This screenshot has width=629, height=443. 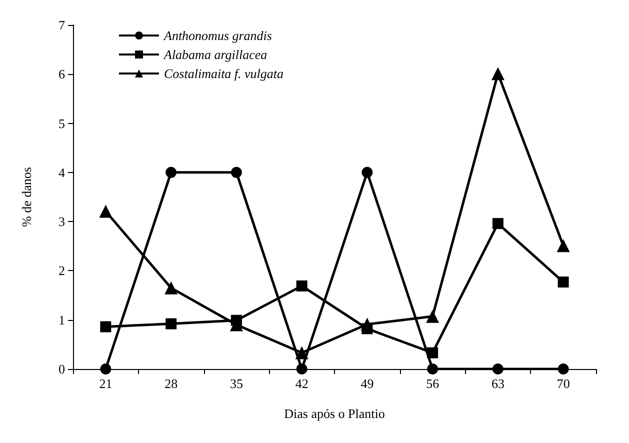 What do you see at coordinates (105, 383) in the screenshot?
I see `x-tick-label: 21` at bounding box center [105, 383].